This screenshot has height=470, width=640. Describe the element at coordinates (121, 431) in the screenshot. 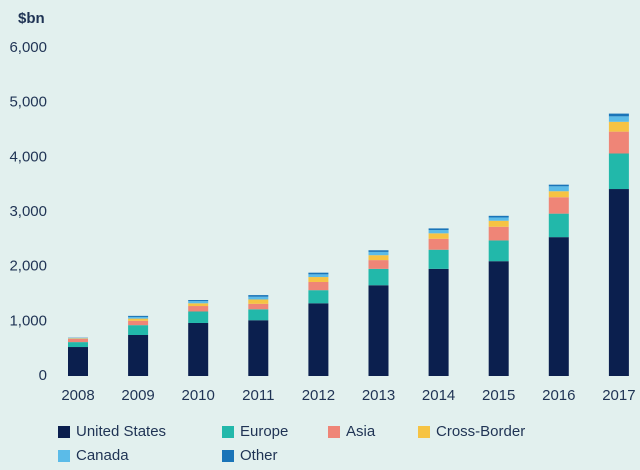

I see `legend-label: United States` at that location.